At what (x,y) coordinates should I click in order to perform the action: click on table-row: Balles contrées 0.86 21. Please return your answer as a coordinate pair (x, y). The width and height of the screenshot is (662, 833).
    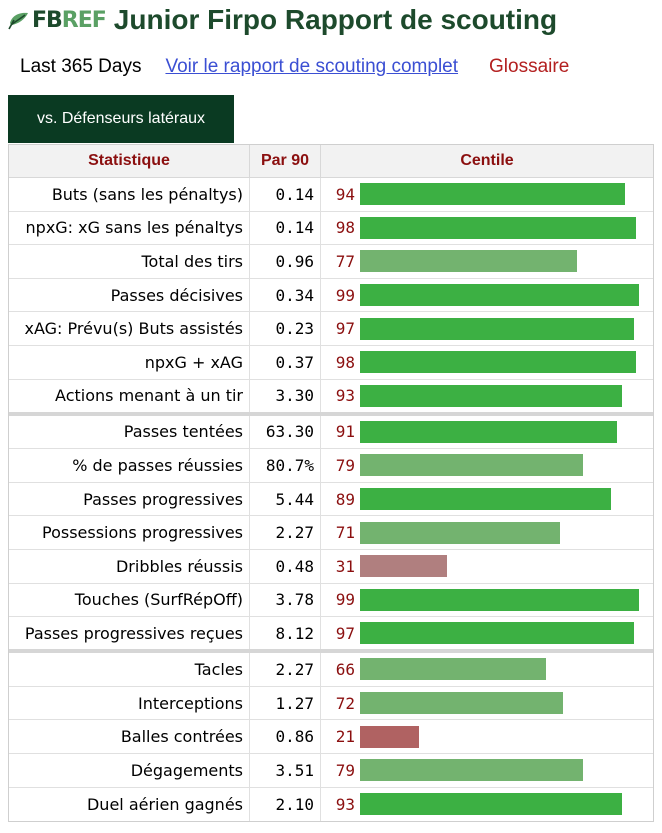
    Looking at the image, I should click on (331, 737).